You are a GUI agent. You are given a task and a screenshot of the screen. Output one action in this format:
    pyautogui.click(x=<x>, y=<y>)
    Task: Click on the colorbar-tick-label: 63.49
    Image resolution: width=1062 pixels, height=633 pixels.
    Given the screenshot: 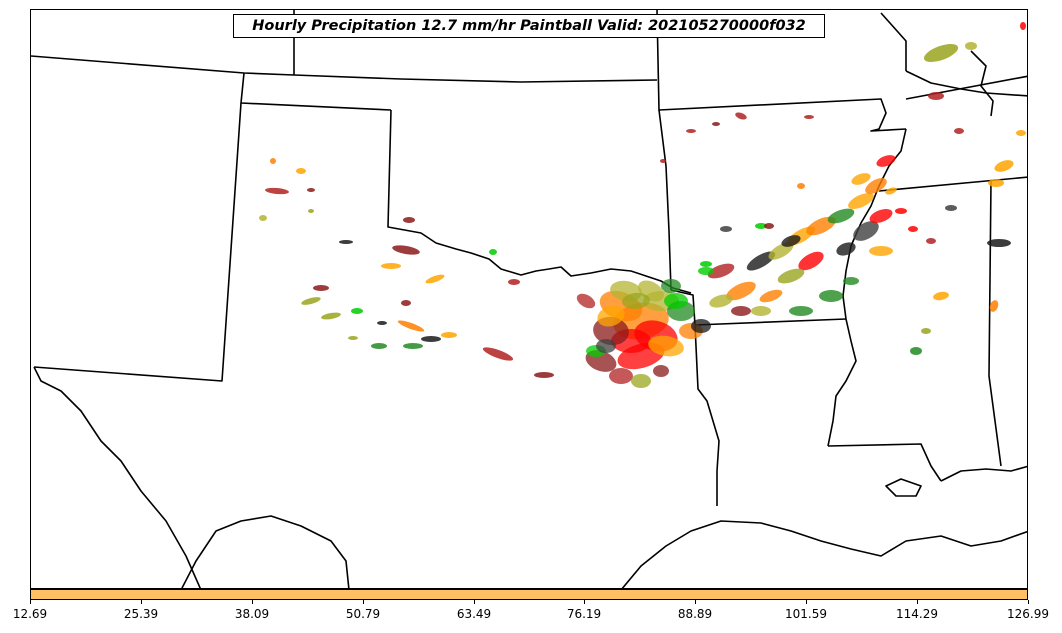 What is the action you would take?
    pyautogui.click(x=474, y=614)
    